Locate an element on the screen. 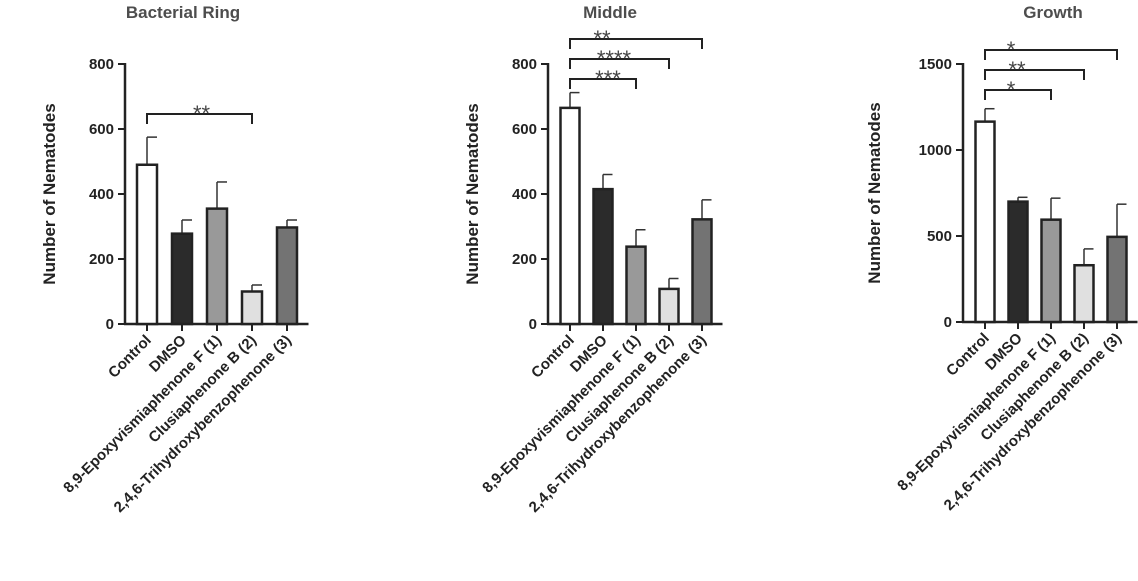 The image size is (1138, 581). chart-title: Bacterial Ring is located at coordinates (183, 12).